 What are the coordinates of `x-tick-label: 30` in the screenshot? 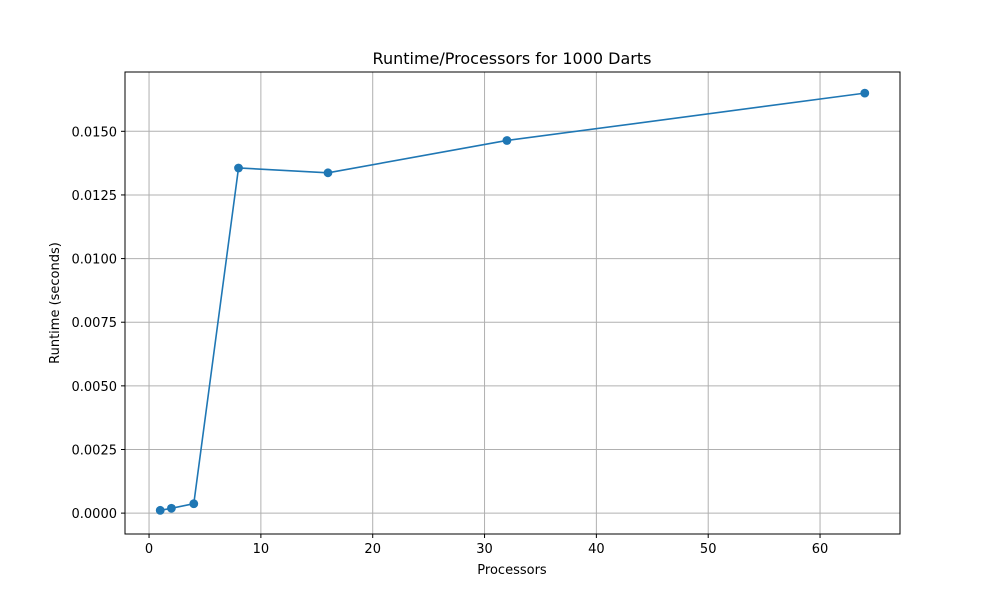 It's located at (484, 549).